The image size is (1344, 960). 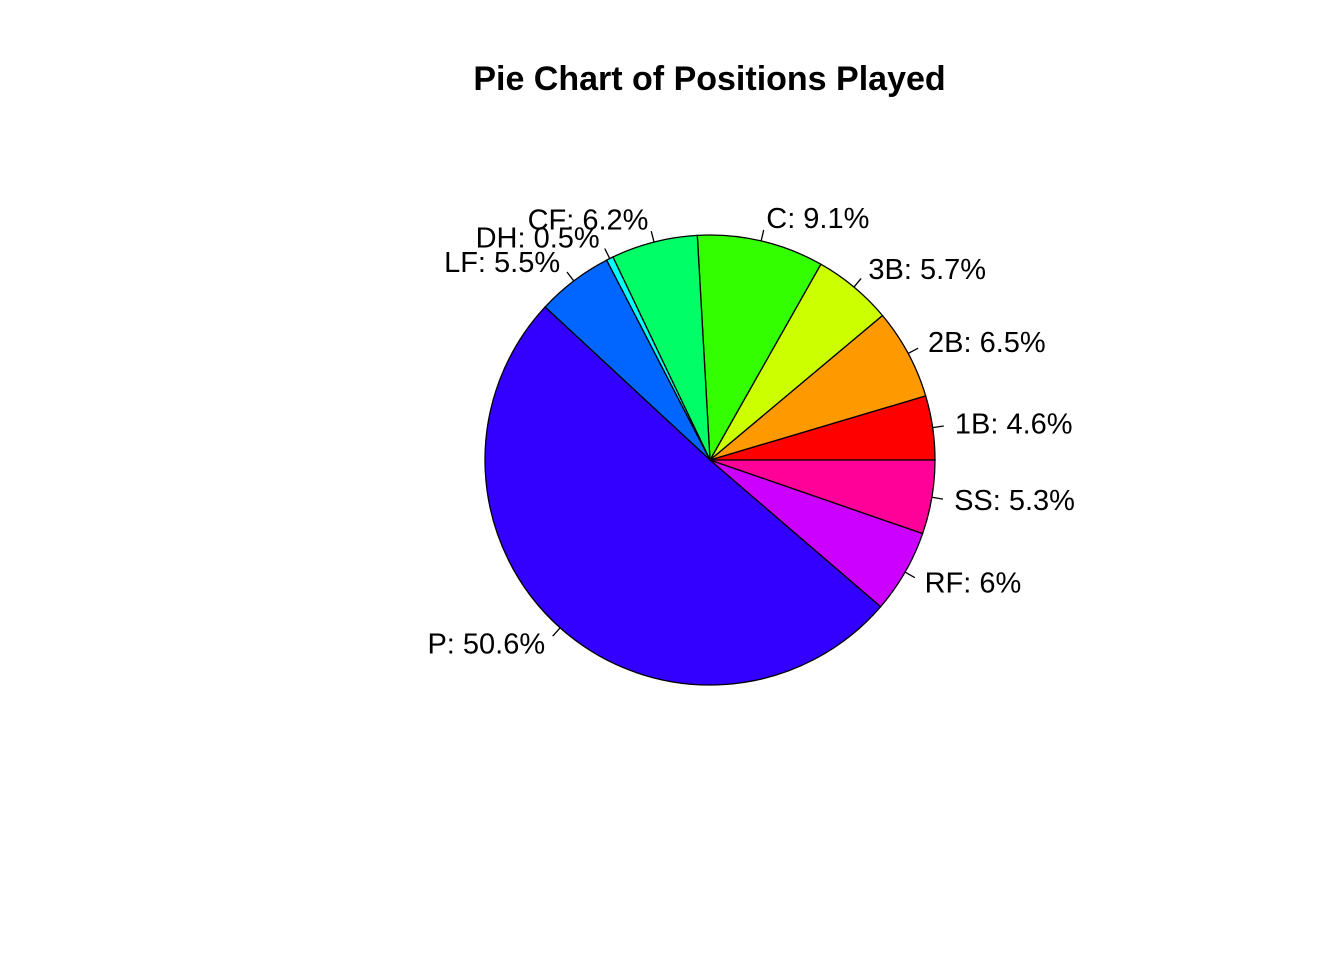 I want to click on chart-title: Pie Chart of Positions Played, so click(x=709, y=79).